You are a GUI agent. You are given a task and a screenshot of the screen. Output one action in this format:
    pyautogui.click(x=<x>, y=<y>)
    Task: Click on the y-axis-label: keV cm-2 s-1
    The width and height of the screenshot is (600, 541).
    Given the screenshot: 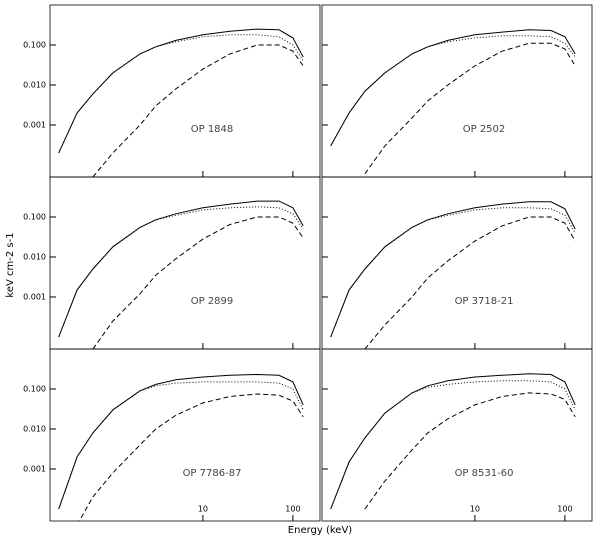 What is the action you would take?
    pyautogui.click(x=10, y=264)
    